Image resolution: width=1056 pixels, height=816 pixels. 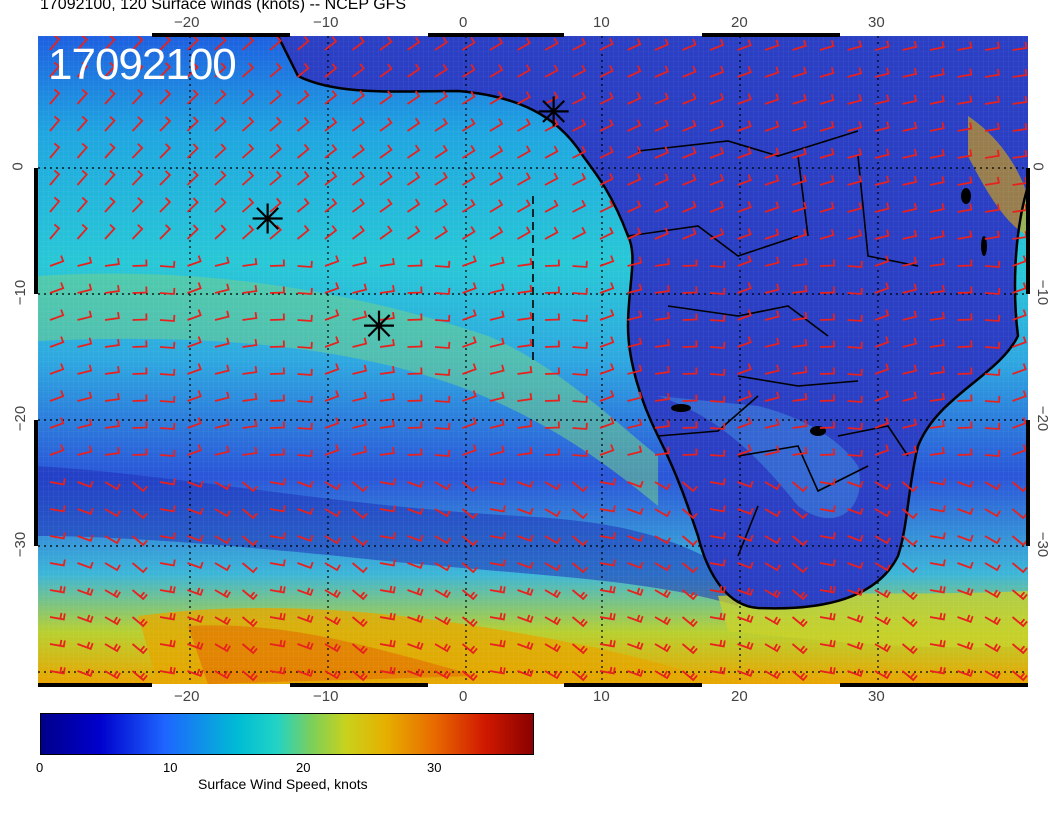 I want to click on lon-tick-top: 10, so click(x=601, y=22).